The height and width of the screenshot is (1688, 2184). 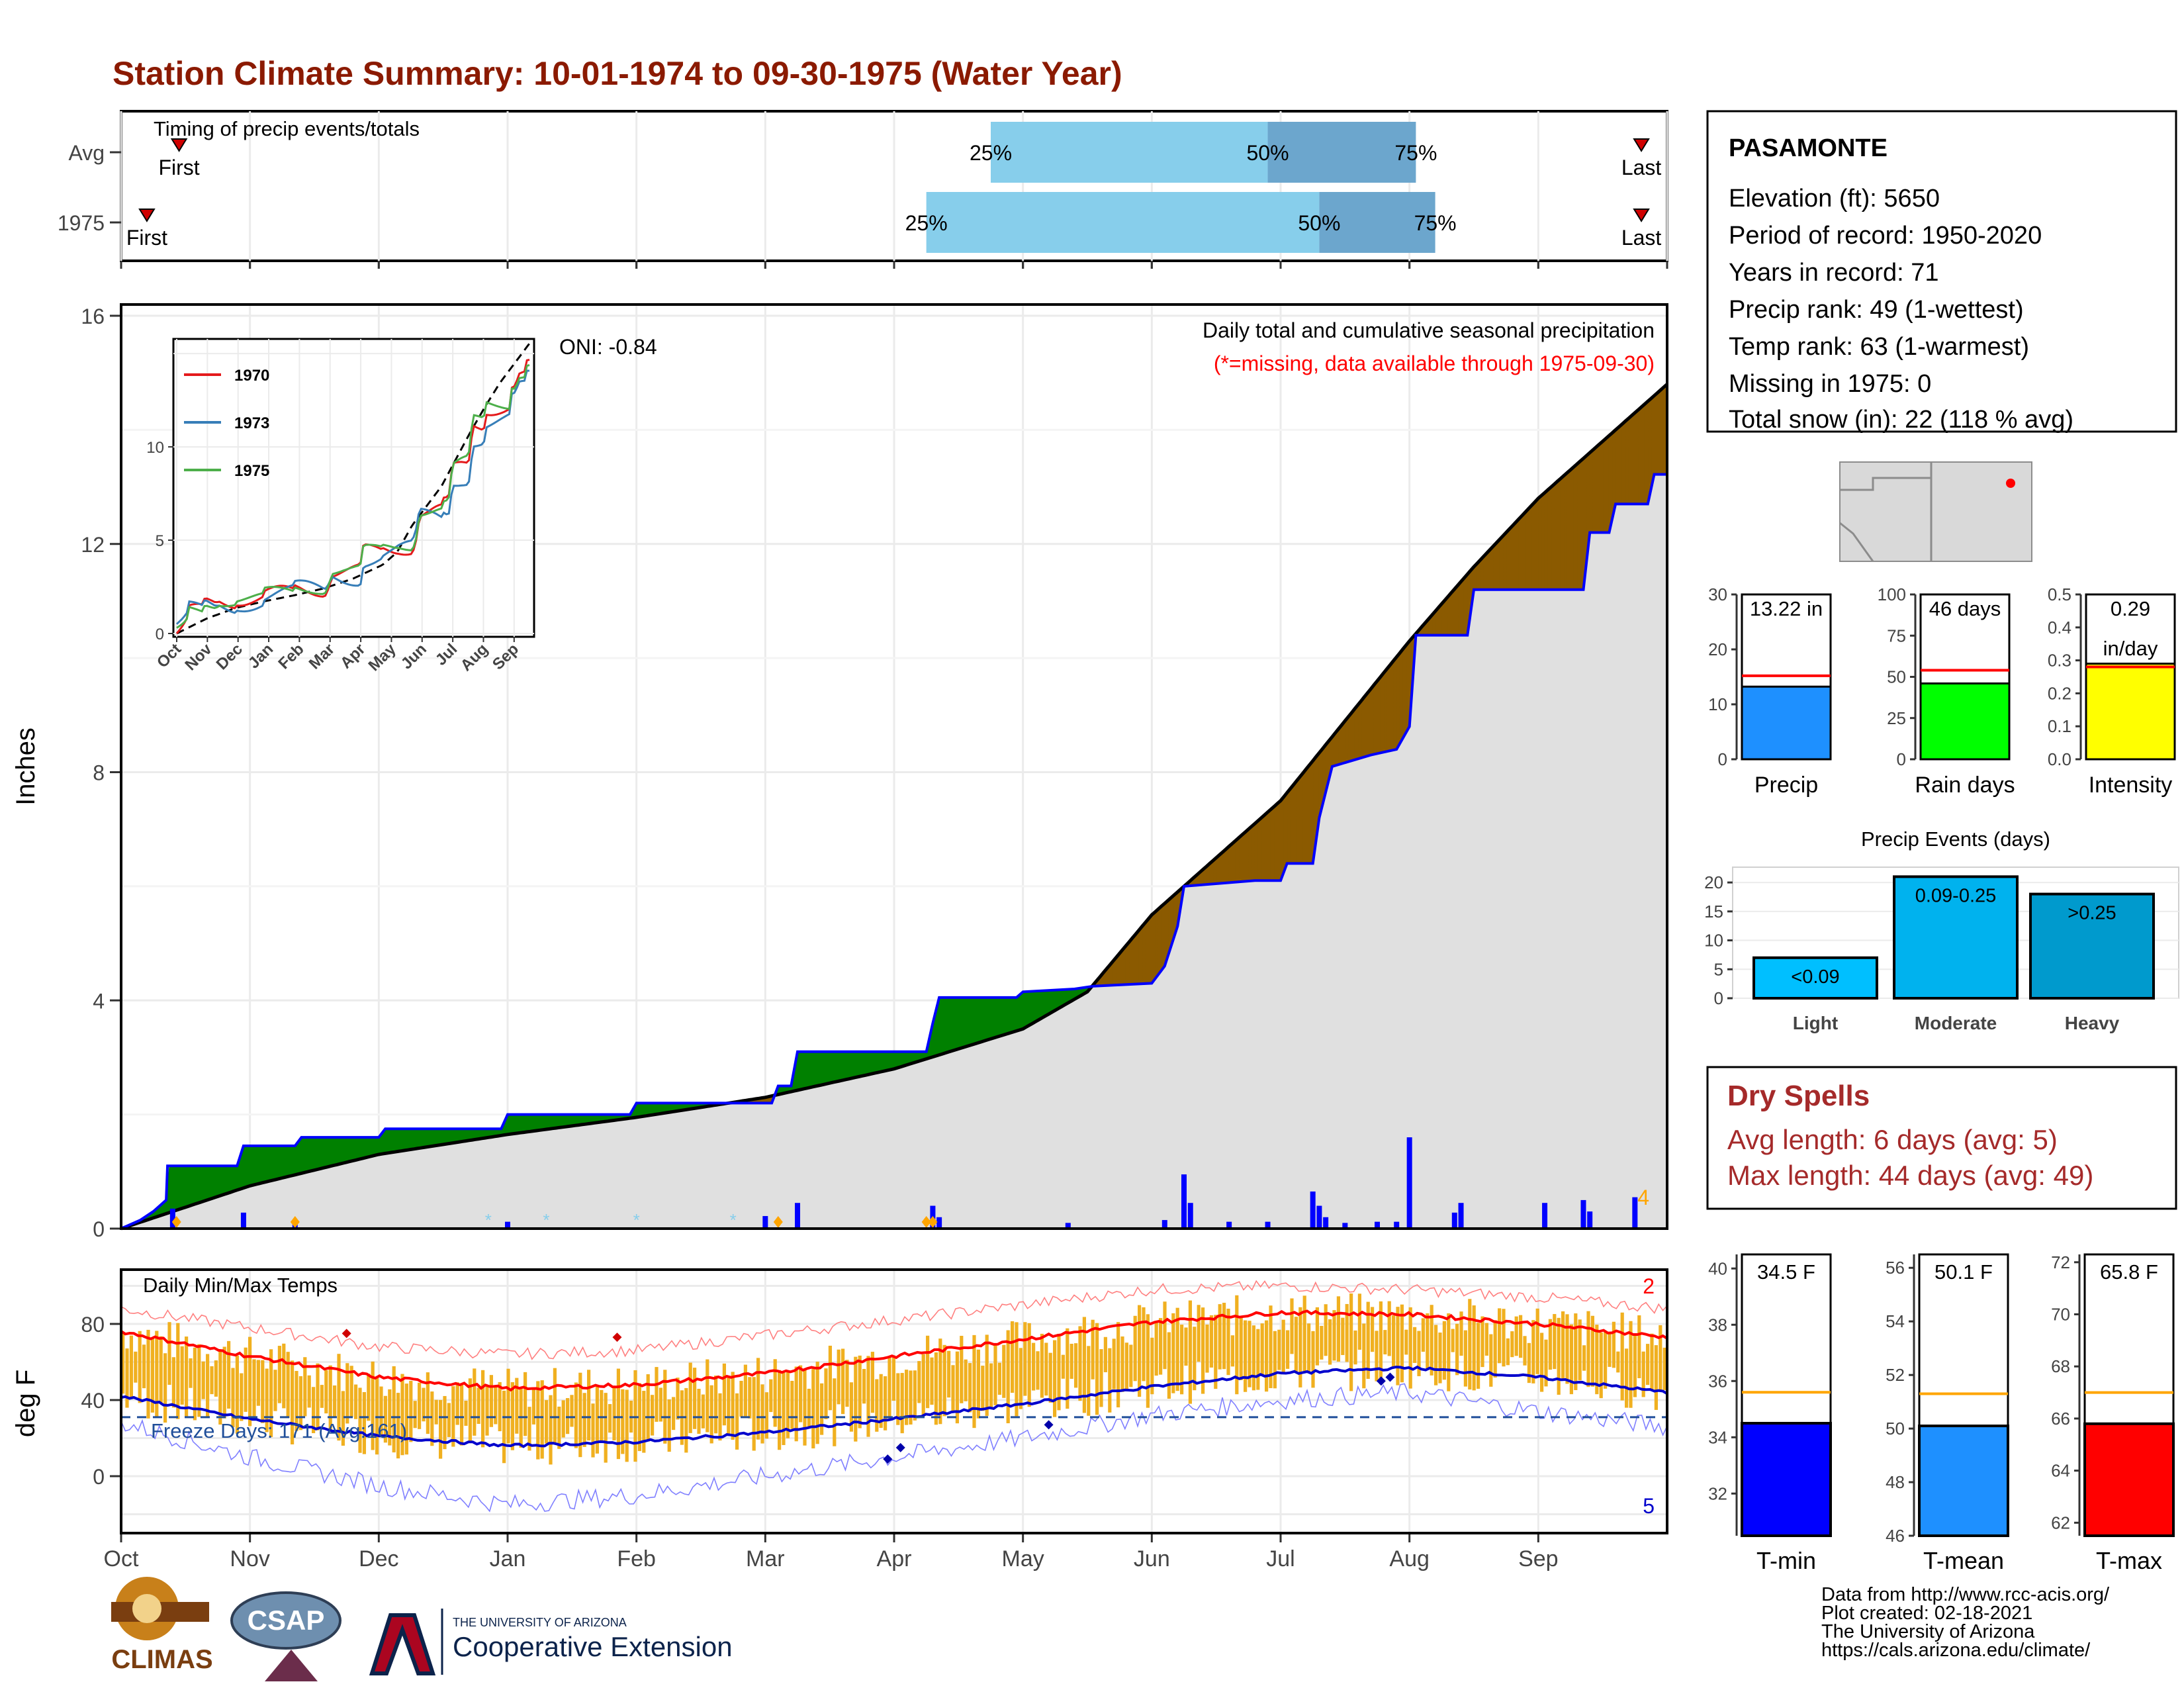 I want to click on average-min-line, so click(x=894, y=1406).